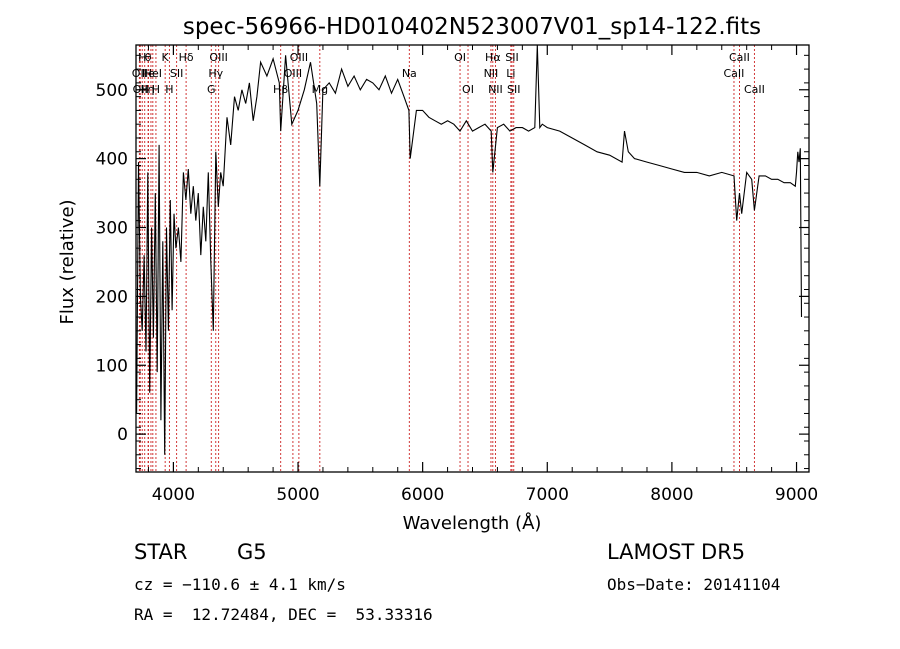  I want to click on line-label-5: Ile, so click(148, 73).